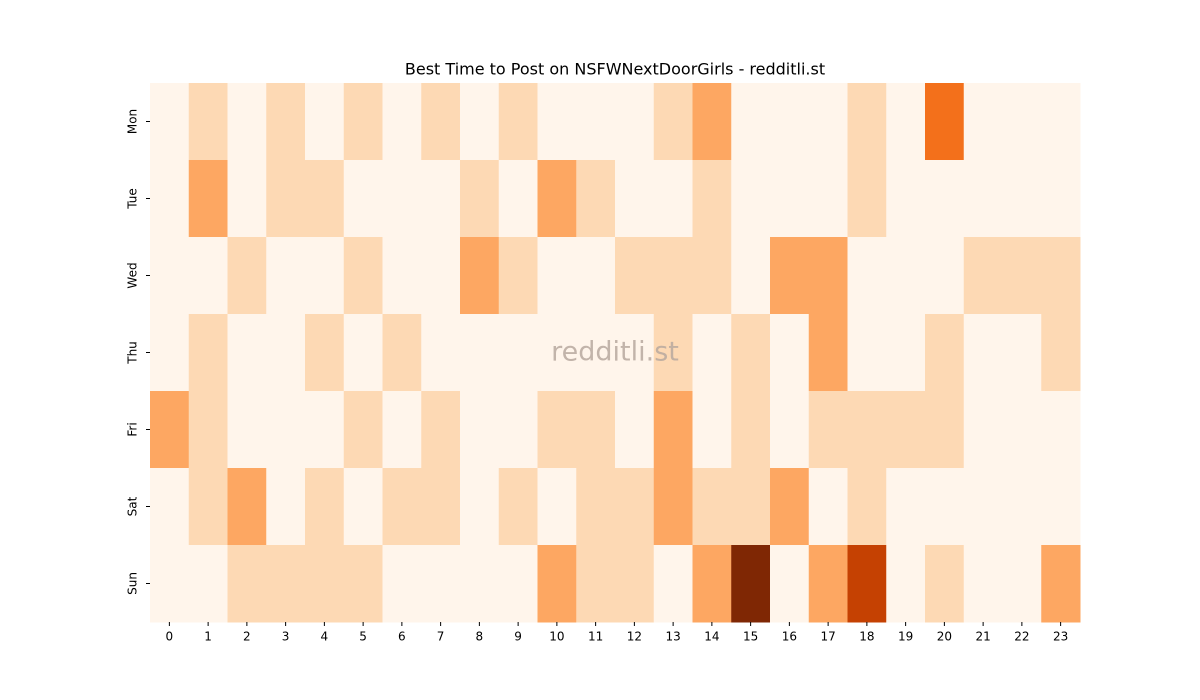 This screenshot has width=1200, height=700. I want to click on y-tick-label: Thu, so click(133, 353).